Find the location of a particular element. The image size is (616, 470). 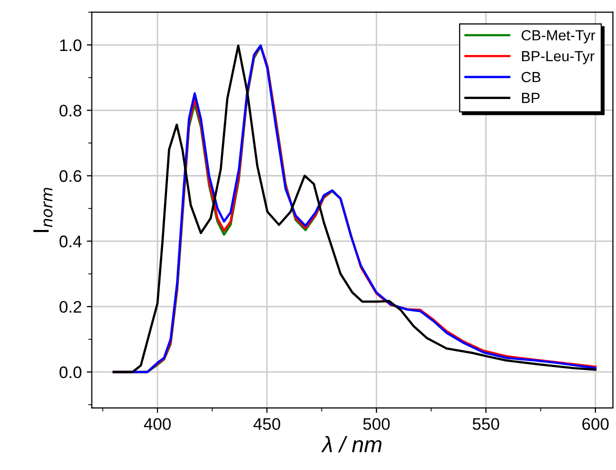

x-tick-label: 600 is located at coordinates (595, 424).